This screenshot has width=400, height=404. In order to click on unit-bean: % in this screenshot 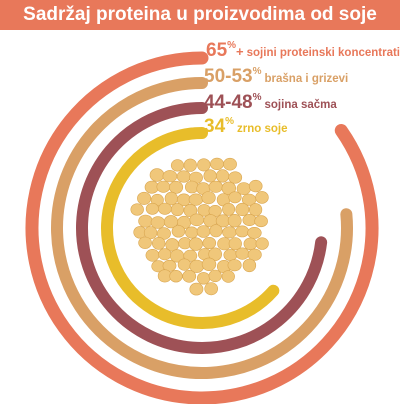, I will do `click(230, 121)`.